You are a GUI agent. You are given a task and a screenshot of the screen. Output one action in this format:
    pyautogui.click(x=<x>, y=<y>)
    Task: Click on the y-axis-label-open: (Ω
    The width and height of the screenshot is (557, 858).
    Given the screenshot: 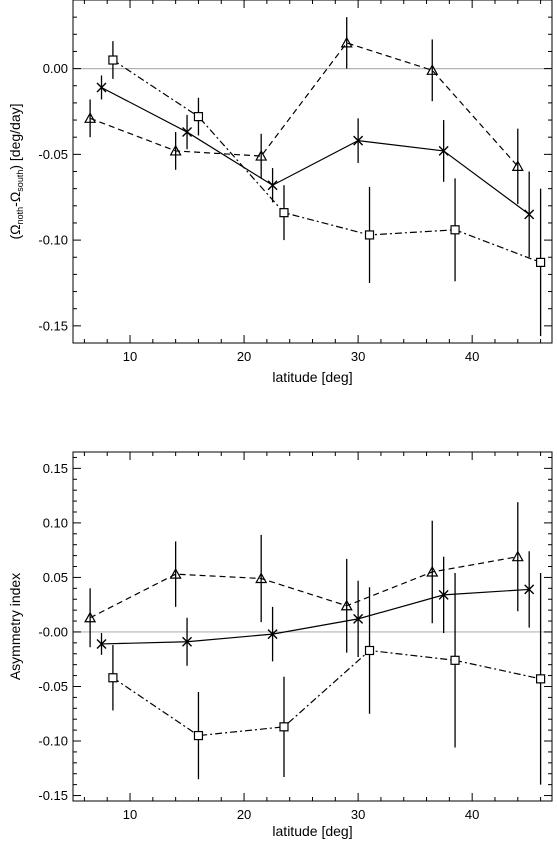 What is the action you would take?
    pyautogui.click(x=15, y=231)
    